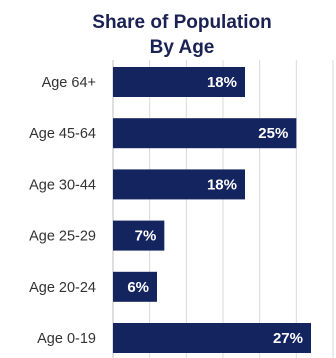  Describe the element at coordinates (69, 83) in the screenshot. I see `category-label: Age 64+` at that location.